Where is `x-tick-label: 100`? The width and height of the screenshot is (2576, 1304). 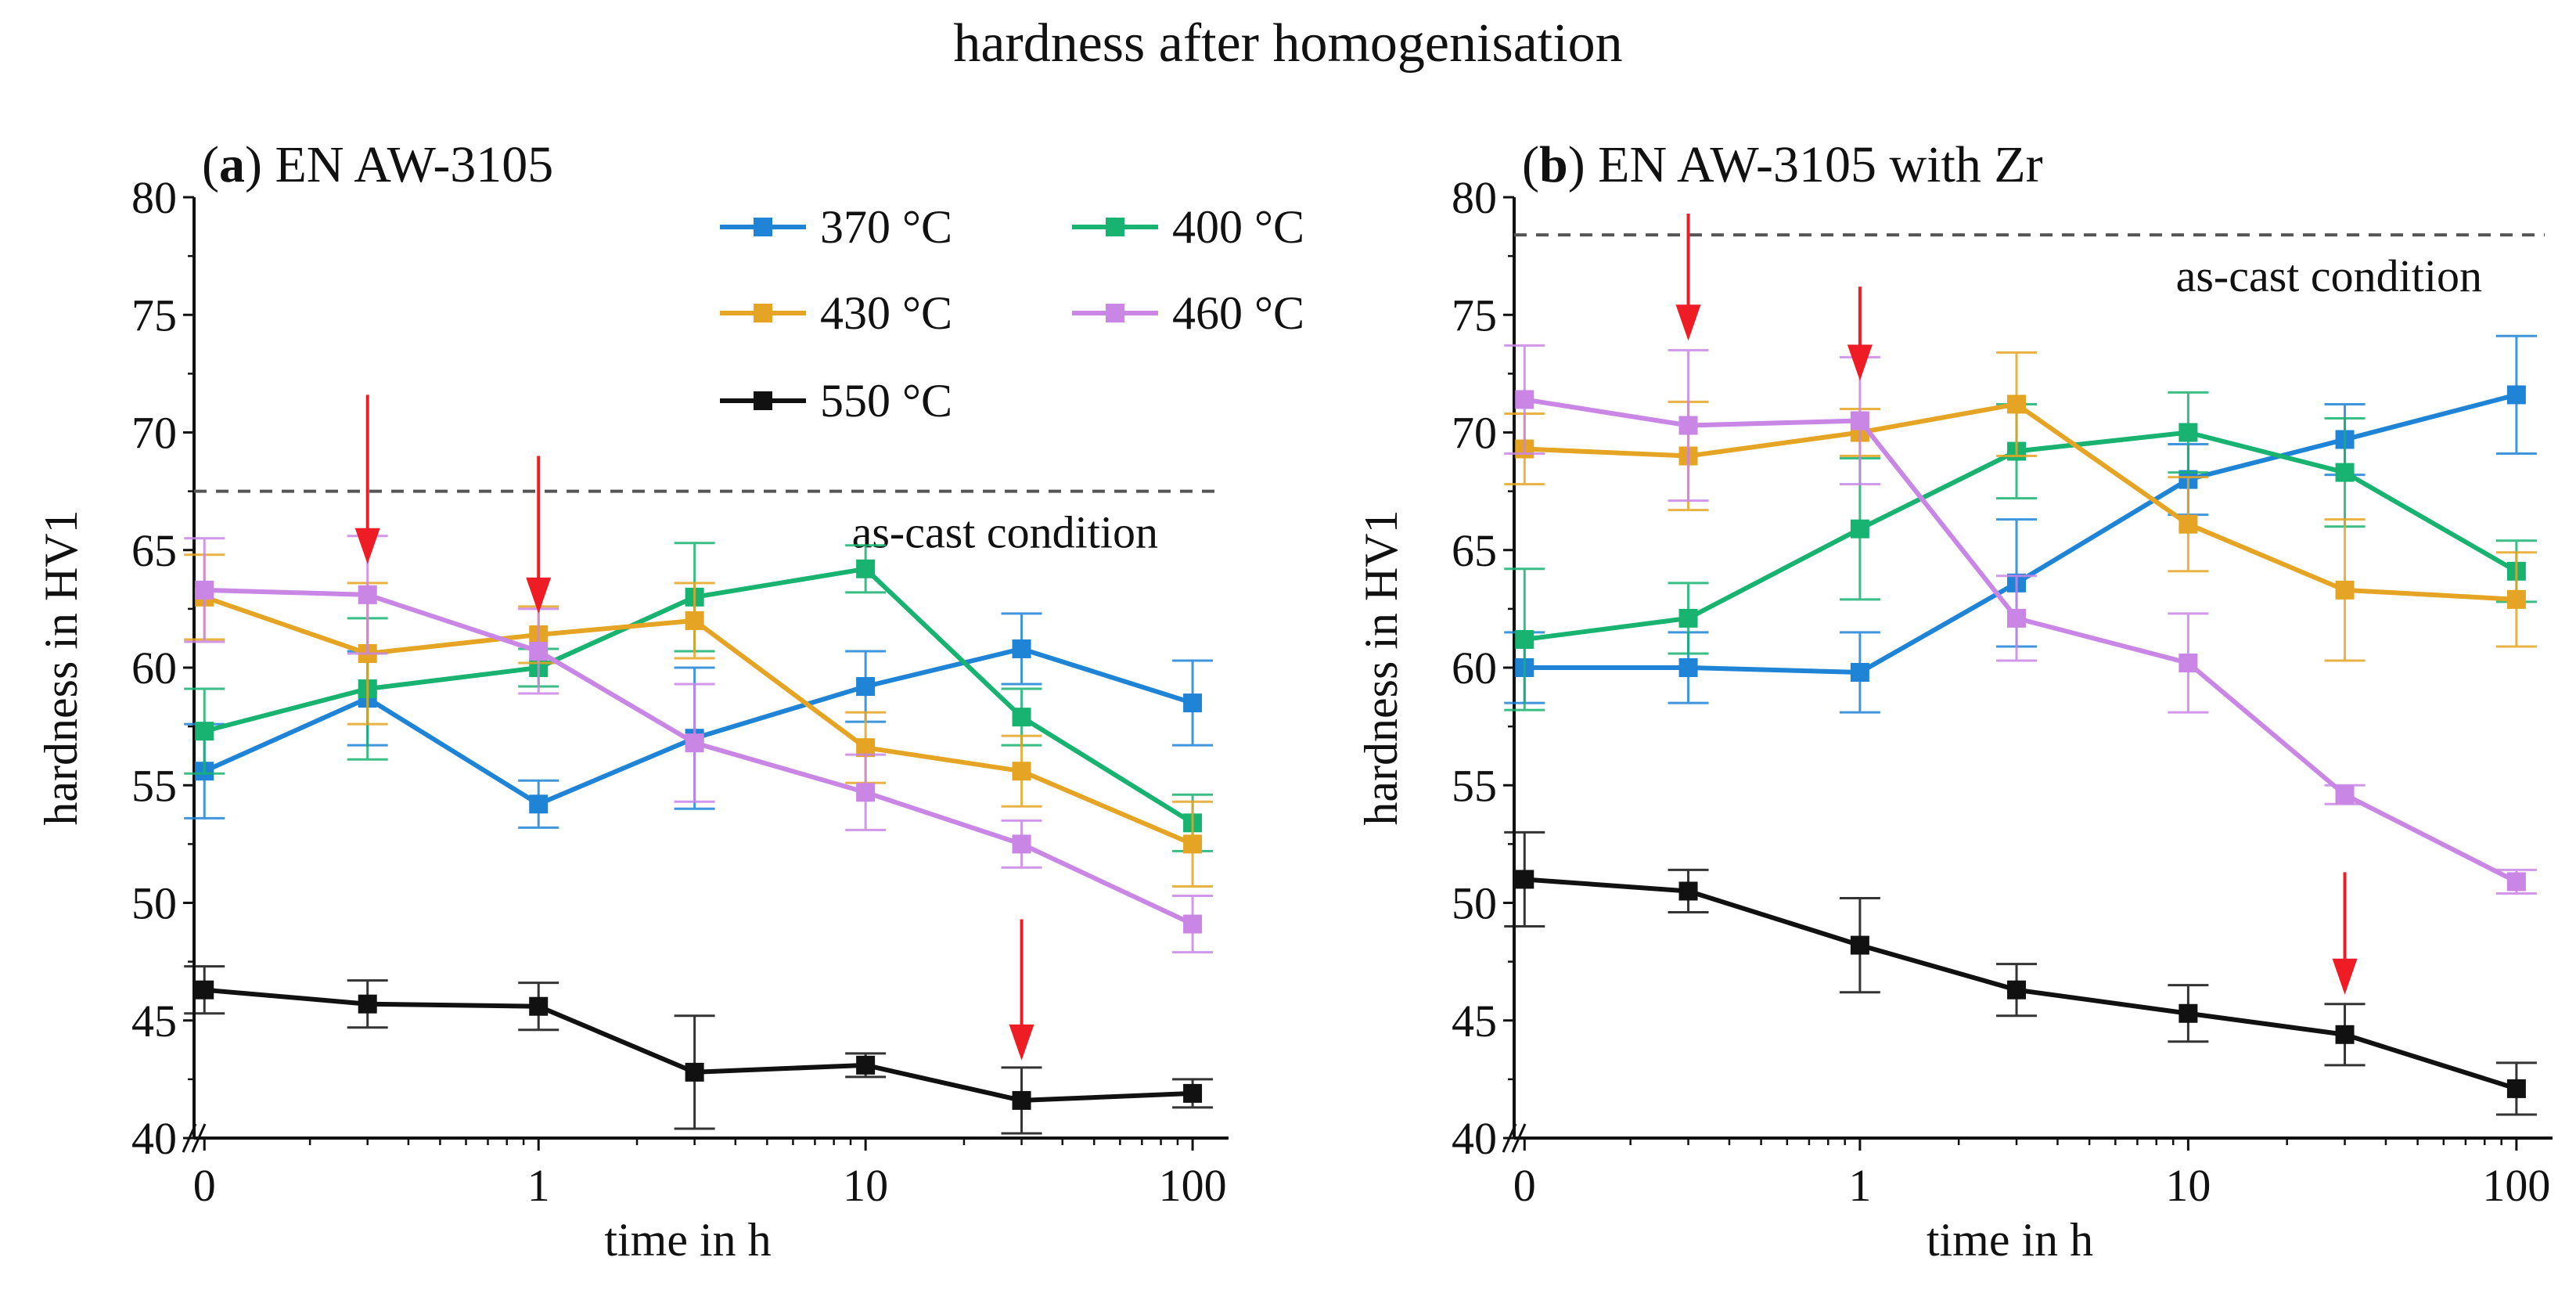
x-tick-label: 100 is located at coordinates (2516, 1186).